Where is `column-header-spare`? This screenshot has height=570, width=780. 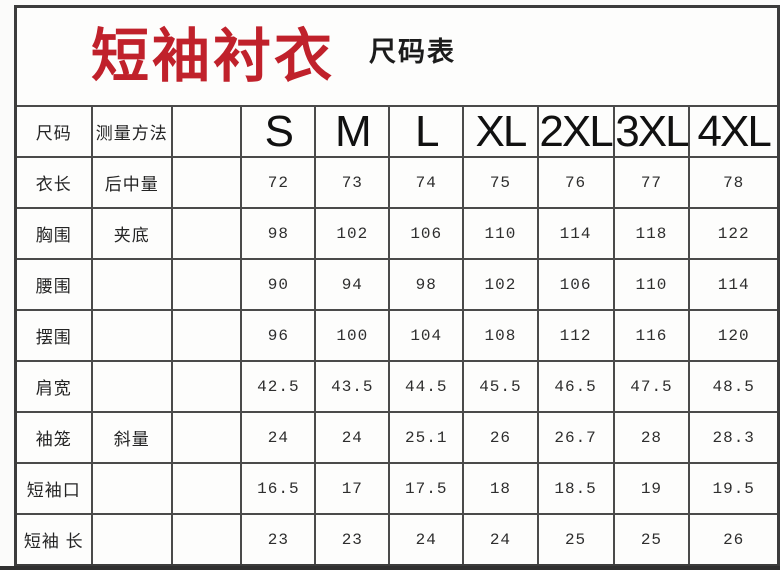
column-header-spare is located at coordinates (207, 131).